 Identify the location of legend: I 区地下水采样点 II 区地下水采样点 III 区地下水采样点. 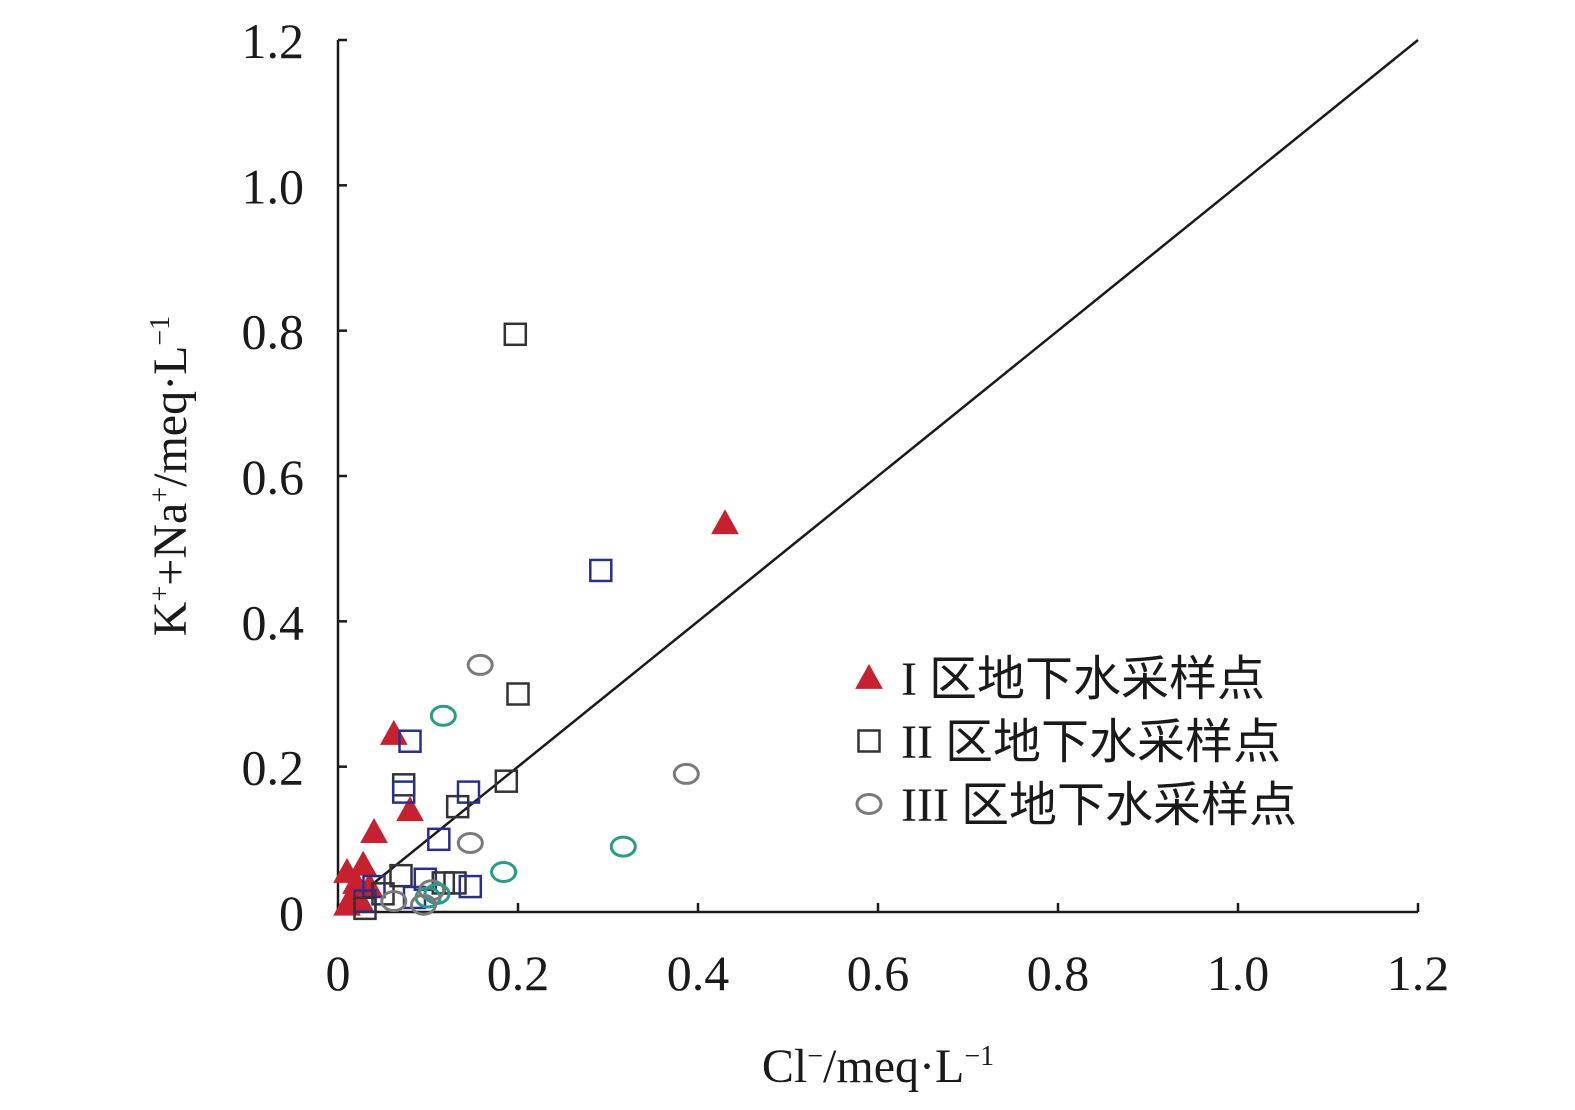
(1076, 742).